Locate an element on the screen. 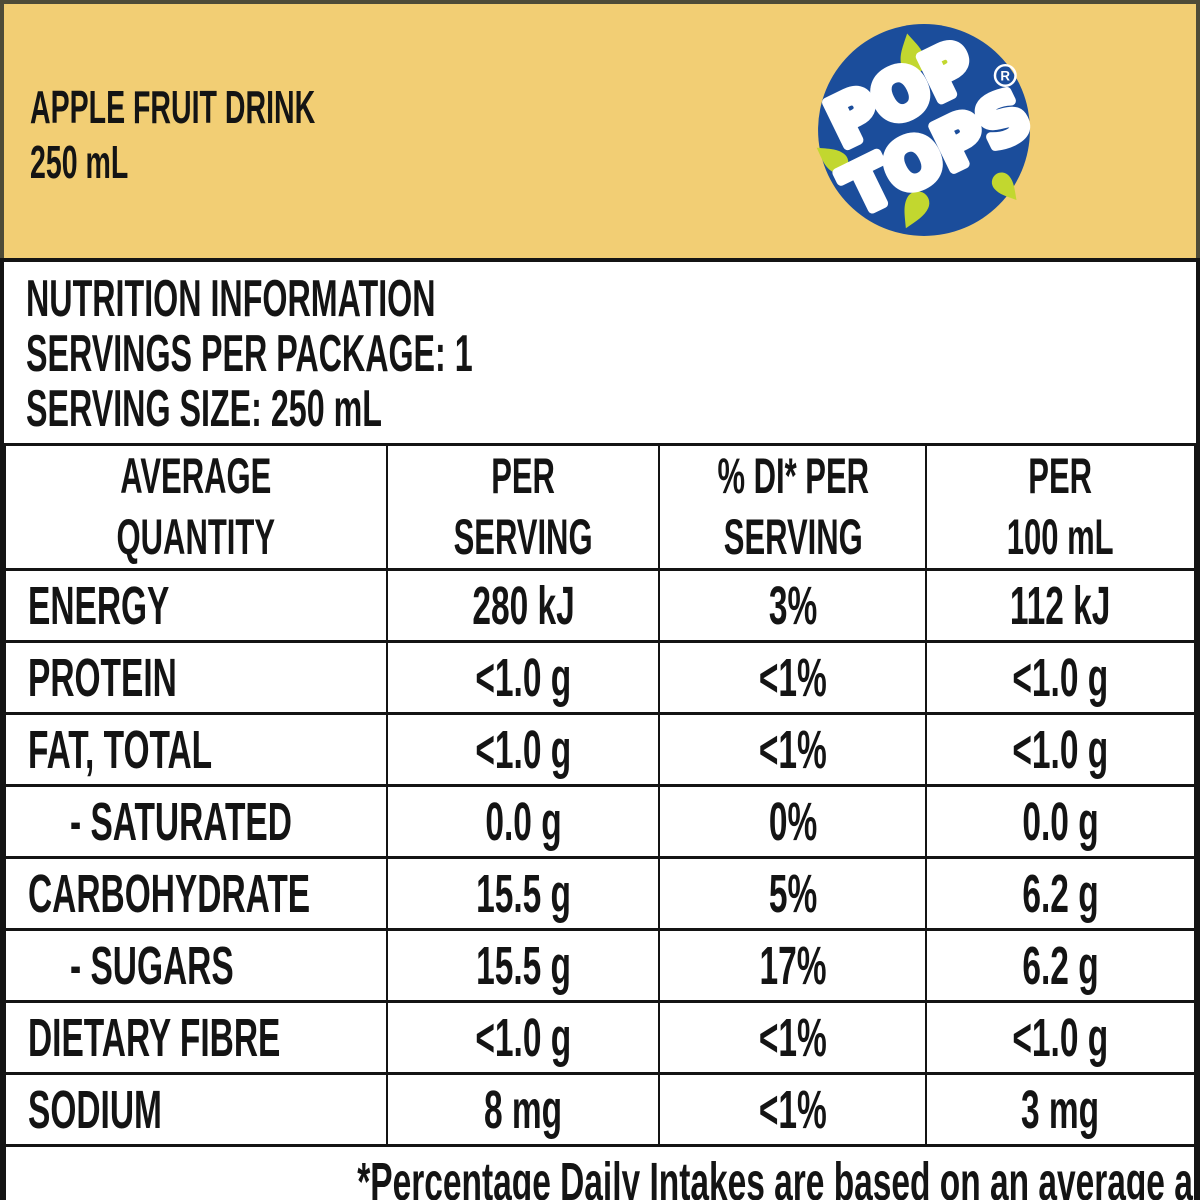 The image size is (1200, 1200). table-row: - SATURATED 0.0 g 0% 0.0 g is located at coordinates (600, 822).